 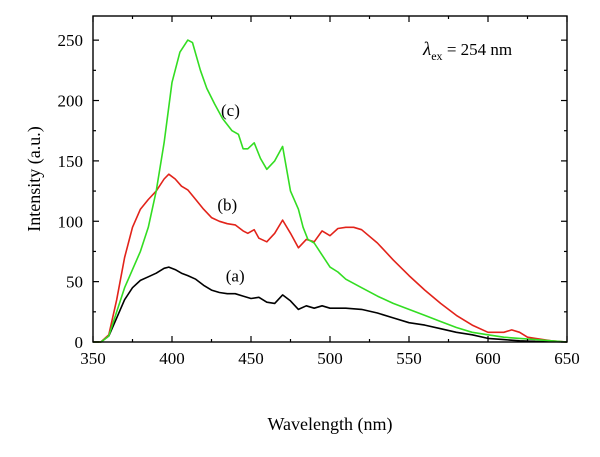 What do you see at coordinates (567, 358) in the screenshot?
I see `x-tick-label: 650` at bounding box center [567, 358].